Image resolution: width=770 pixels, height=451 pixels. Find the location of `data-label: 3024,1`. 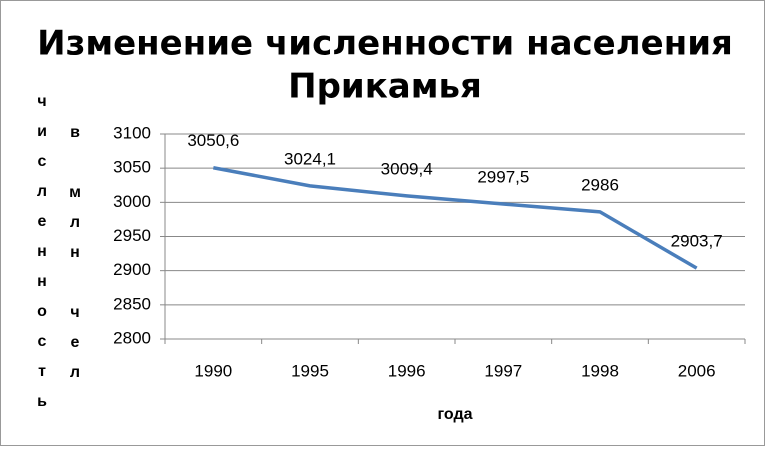

data-label: 3024,1 is located at coordinates (310, 158).